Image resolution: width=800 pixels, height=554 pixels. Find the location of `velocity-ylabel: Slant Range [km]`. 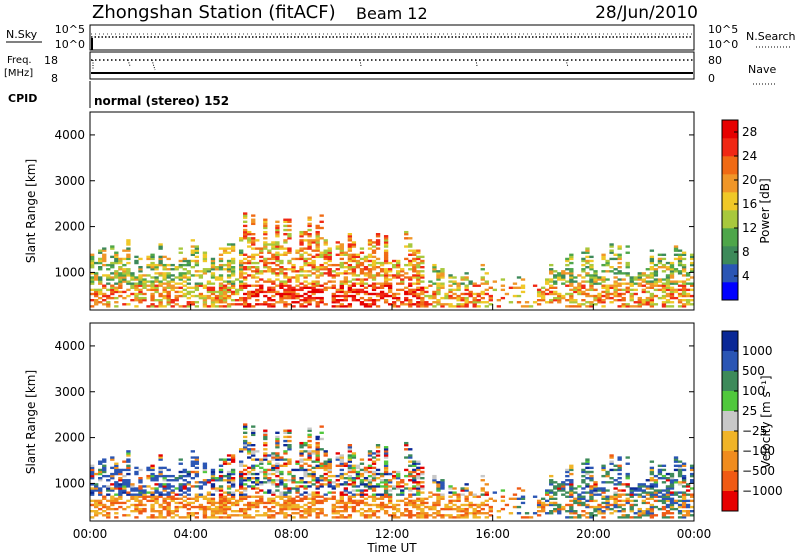

velocity-ylabel: Slant Range [km] is located at coordinates (31, 422).